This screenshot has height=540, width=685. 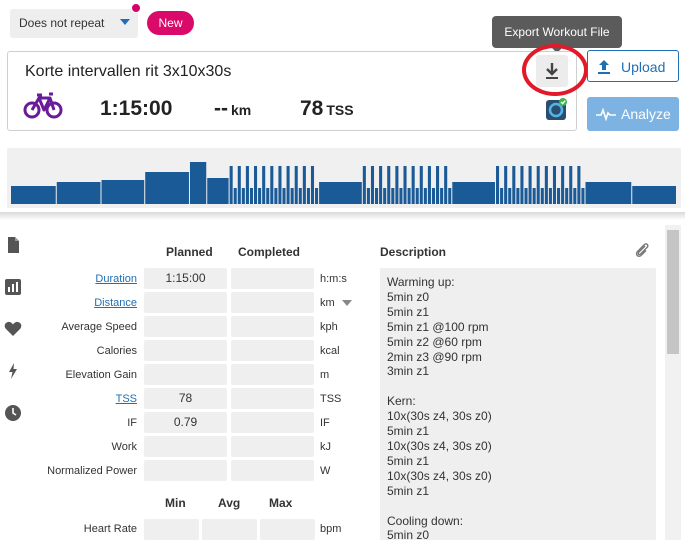 What do you see at coordinates (170, 23) in the screenshot?
I see `new-button: New` at bounding box center [170, 23].